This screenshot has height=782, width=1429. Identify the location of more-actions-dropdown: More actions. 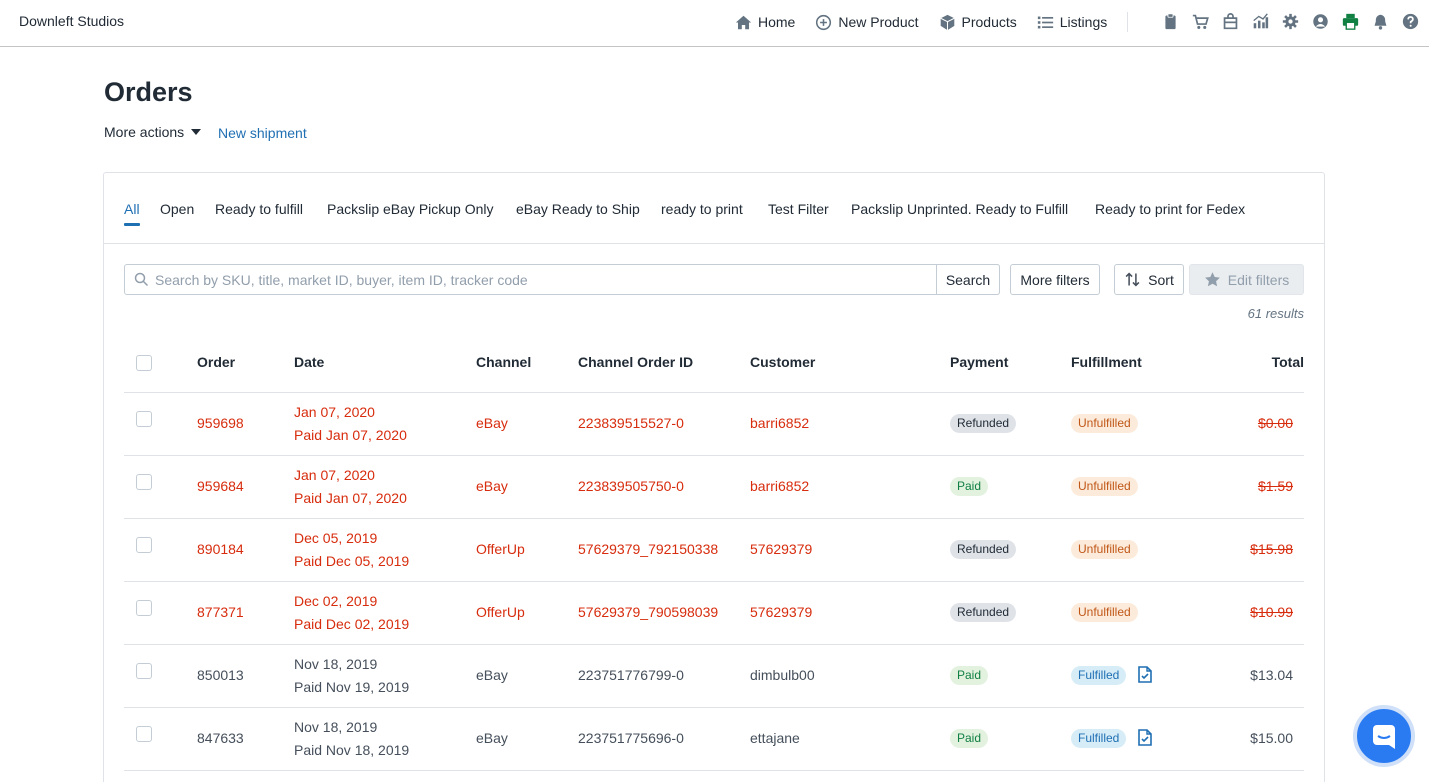
(153, 132).